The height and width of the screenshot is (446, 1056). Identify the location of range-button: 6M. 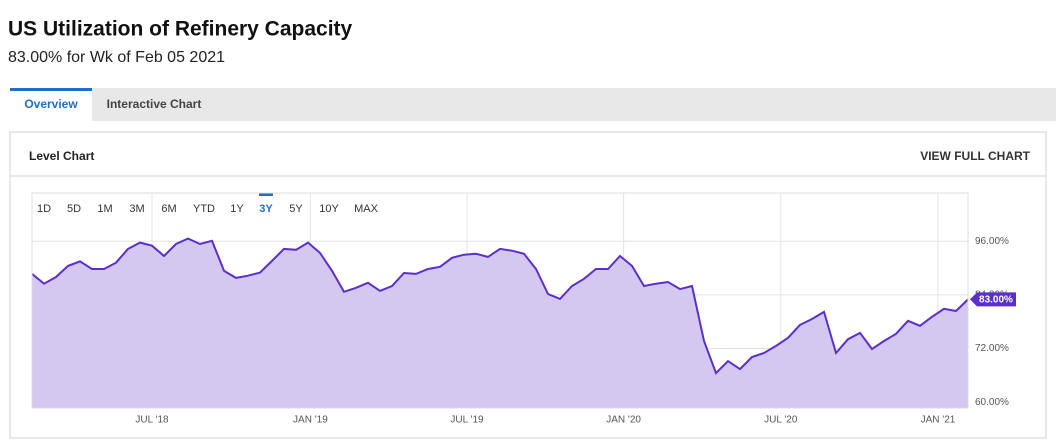
(168, 209).